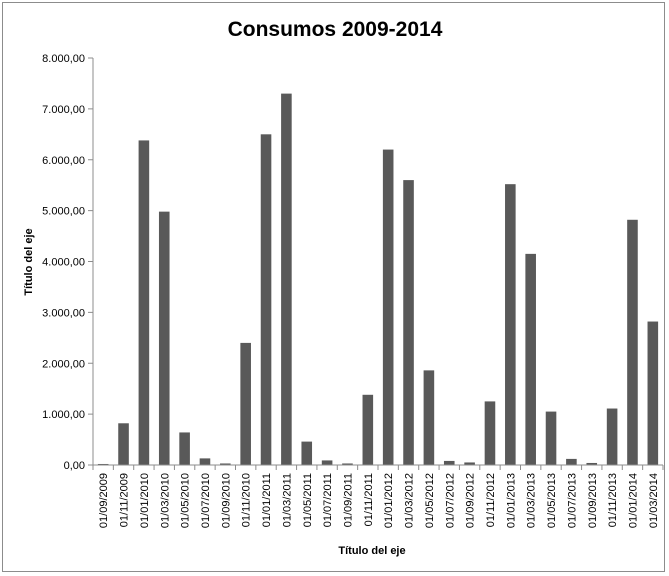 This screenshot has width=669, height=576. What do you see at coordinates (593, 500) in the screenshot?
I see `x-tick-label: 01/09/2013` at bounding box center [593, 500].